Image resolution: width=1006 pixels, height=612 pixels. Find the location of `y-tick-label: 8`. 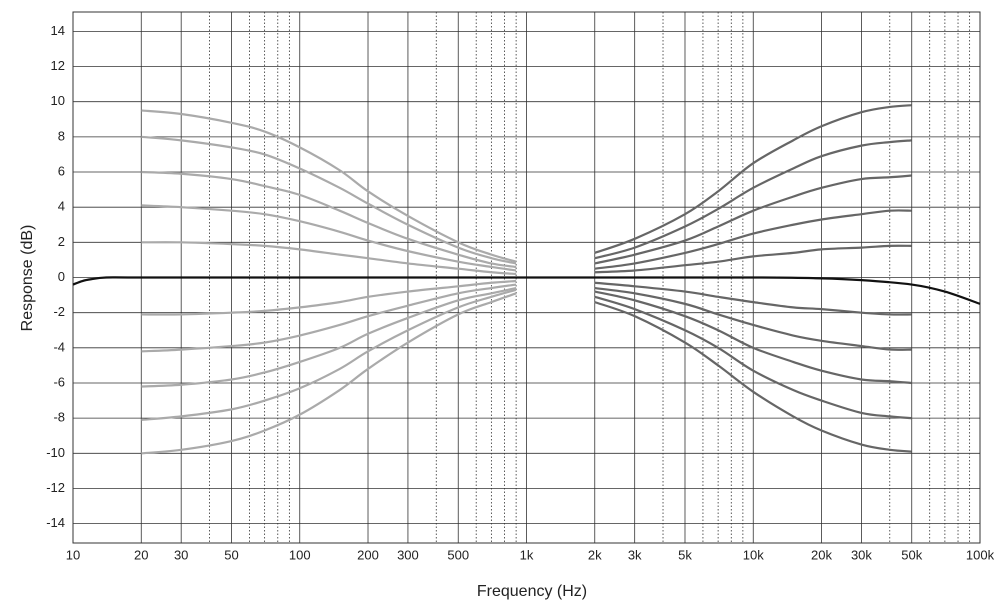

y-tick-label: 8 is located at coordinates (61, 135).